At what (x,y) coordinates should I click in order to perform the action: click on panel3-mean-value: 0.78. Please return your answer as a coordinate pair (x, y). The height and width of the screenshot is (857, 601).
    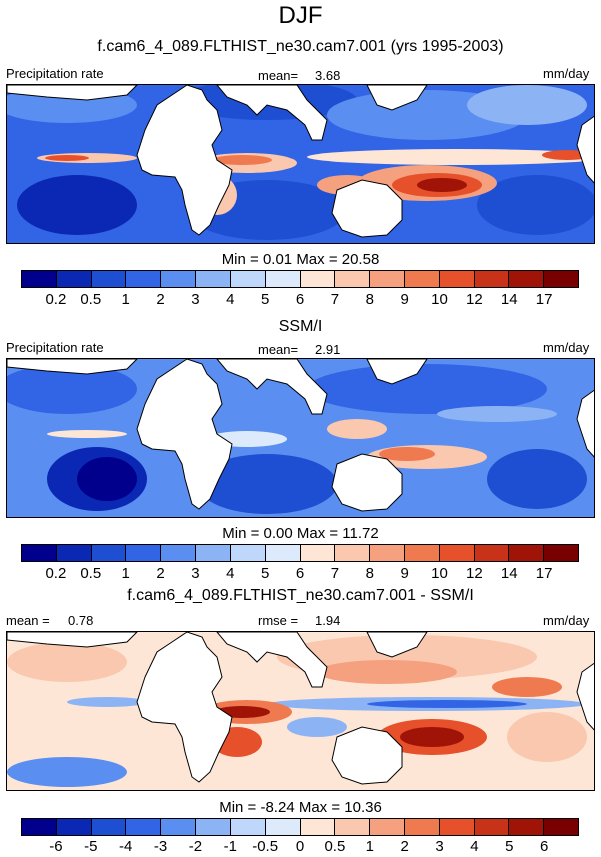
    Looking at the image, I should click on (81, 620).